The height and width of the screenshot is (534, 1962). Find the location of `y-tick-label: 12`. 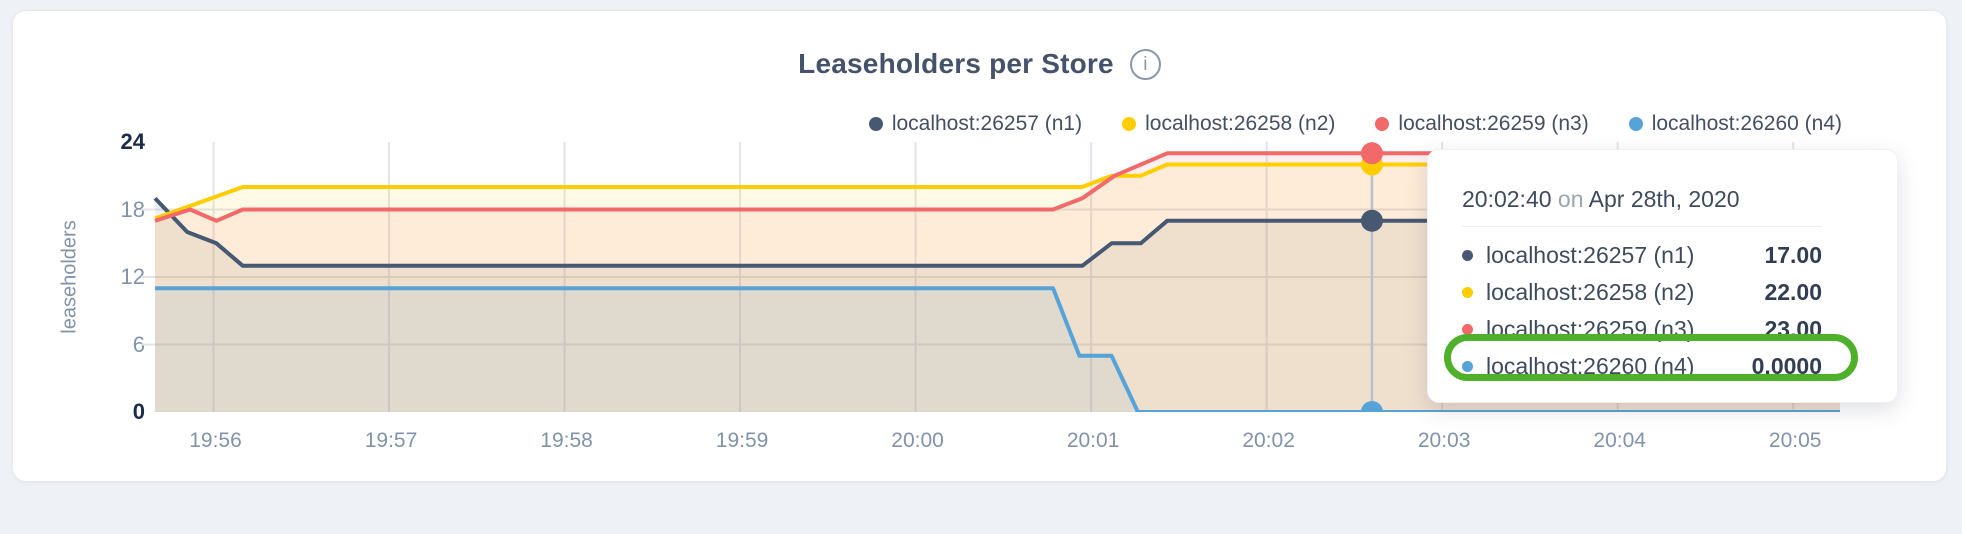

y-tick-label: 12 is located at coordinates (132, 276).